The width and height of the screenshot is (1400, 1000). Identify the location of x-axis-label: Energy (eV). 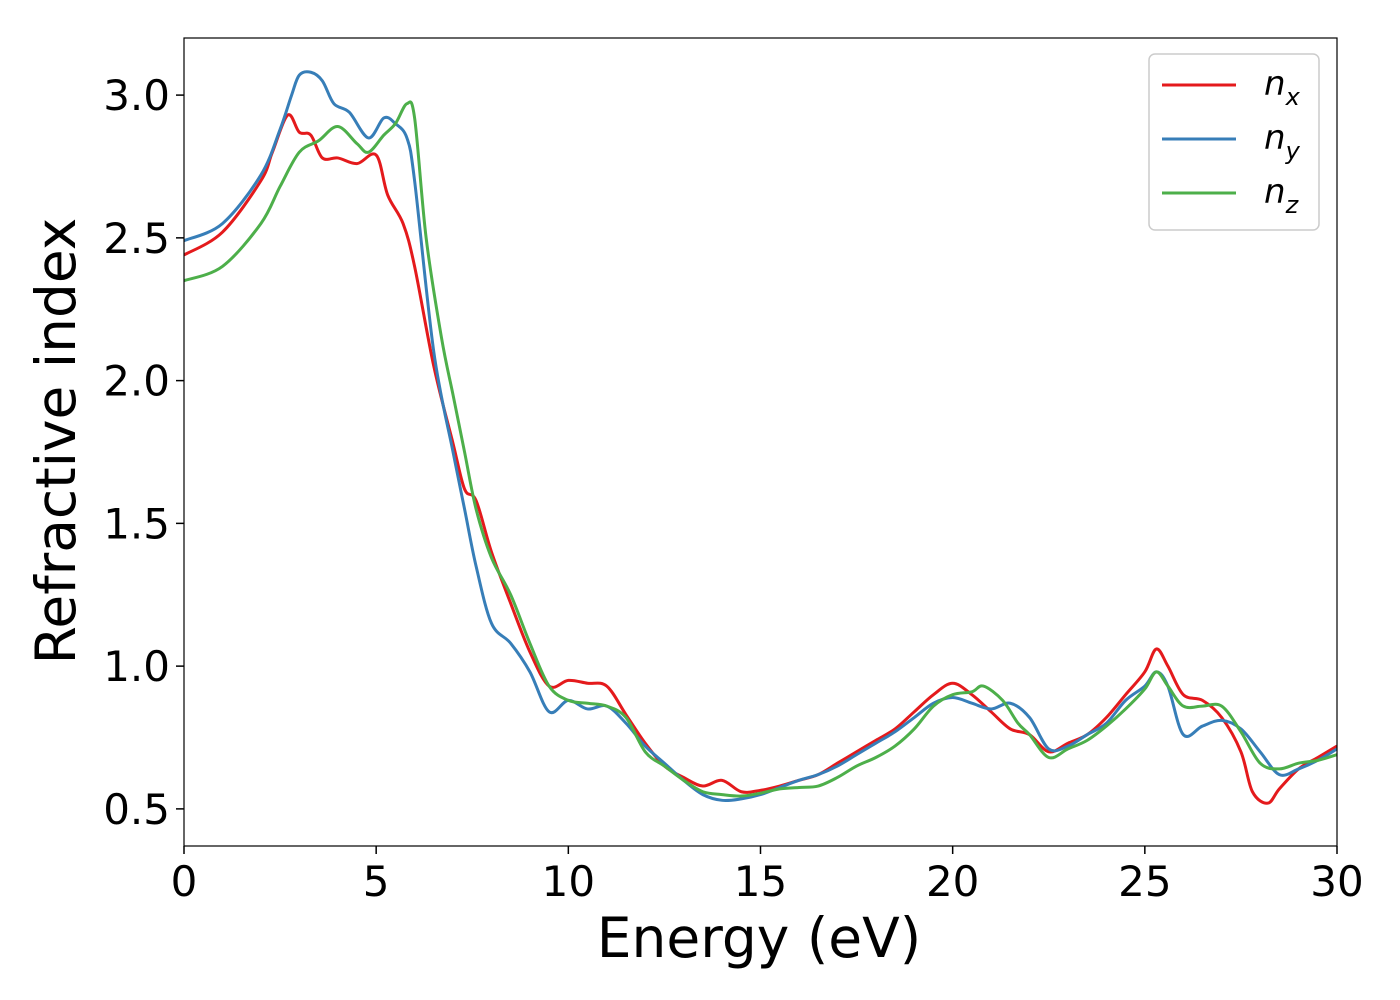
(759, 938).